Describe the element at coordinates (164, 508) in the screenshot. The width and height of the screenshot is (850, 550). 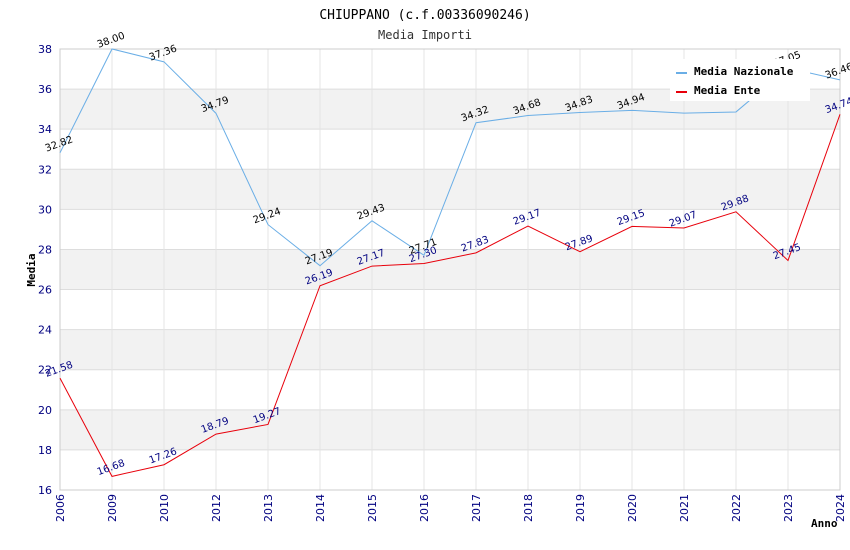
I see `x-tick-label: 2010` at that location.